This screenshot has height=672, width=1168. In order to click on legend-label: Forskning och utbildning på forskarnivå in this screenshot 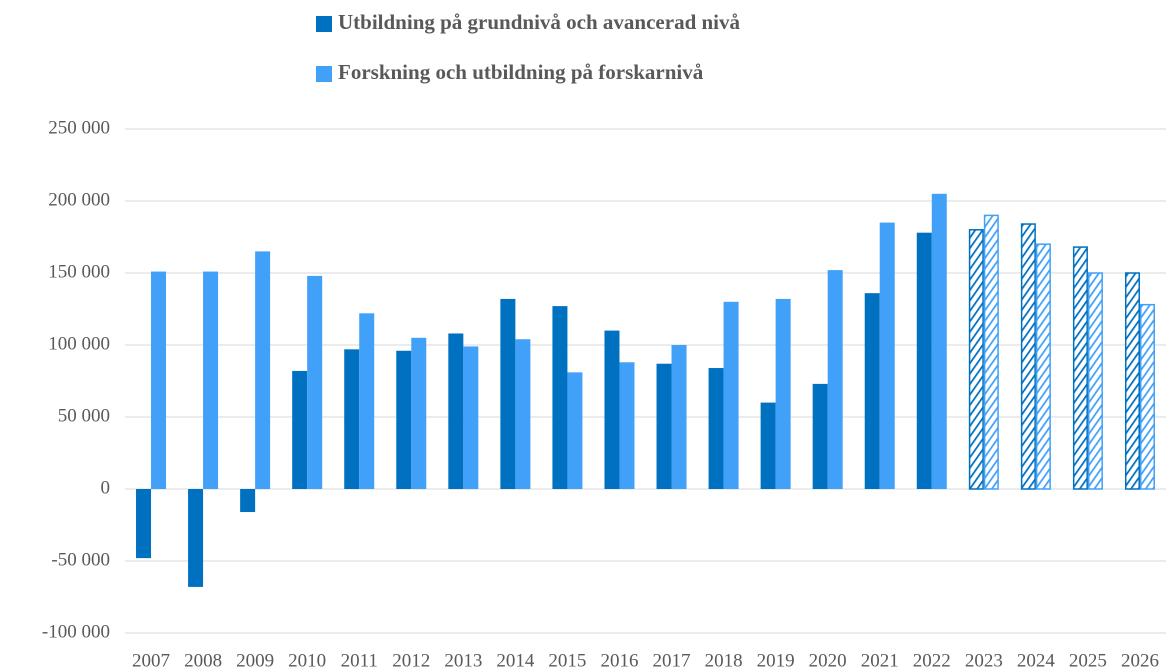, I will do `click(521, 72)`.